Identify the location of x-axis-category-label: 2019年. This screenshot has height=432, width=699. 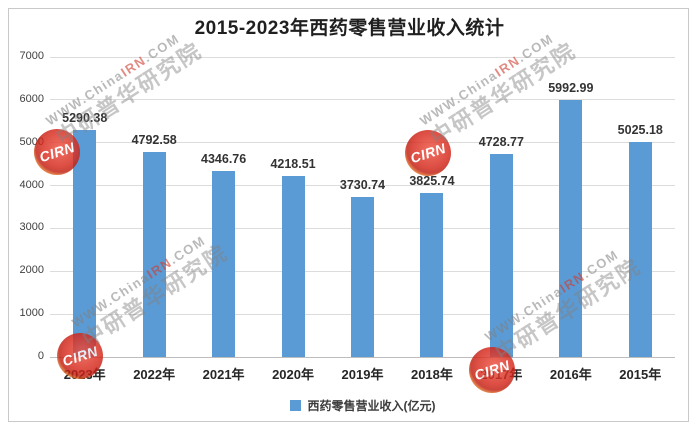
(362, 374).